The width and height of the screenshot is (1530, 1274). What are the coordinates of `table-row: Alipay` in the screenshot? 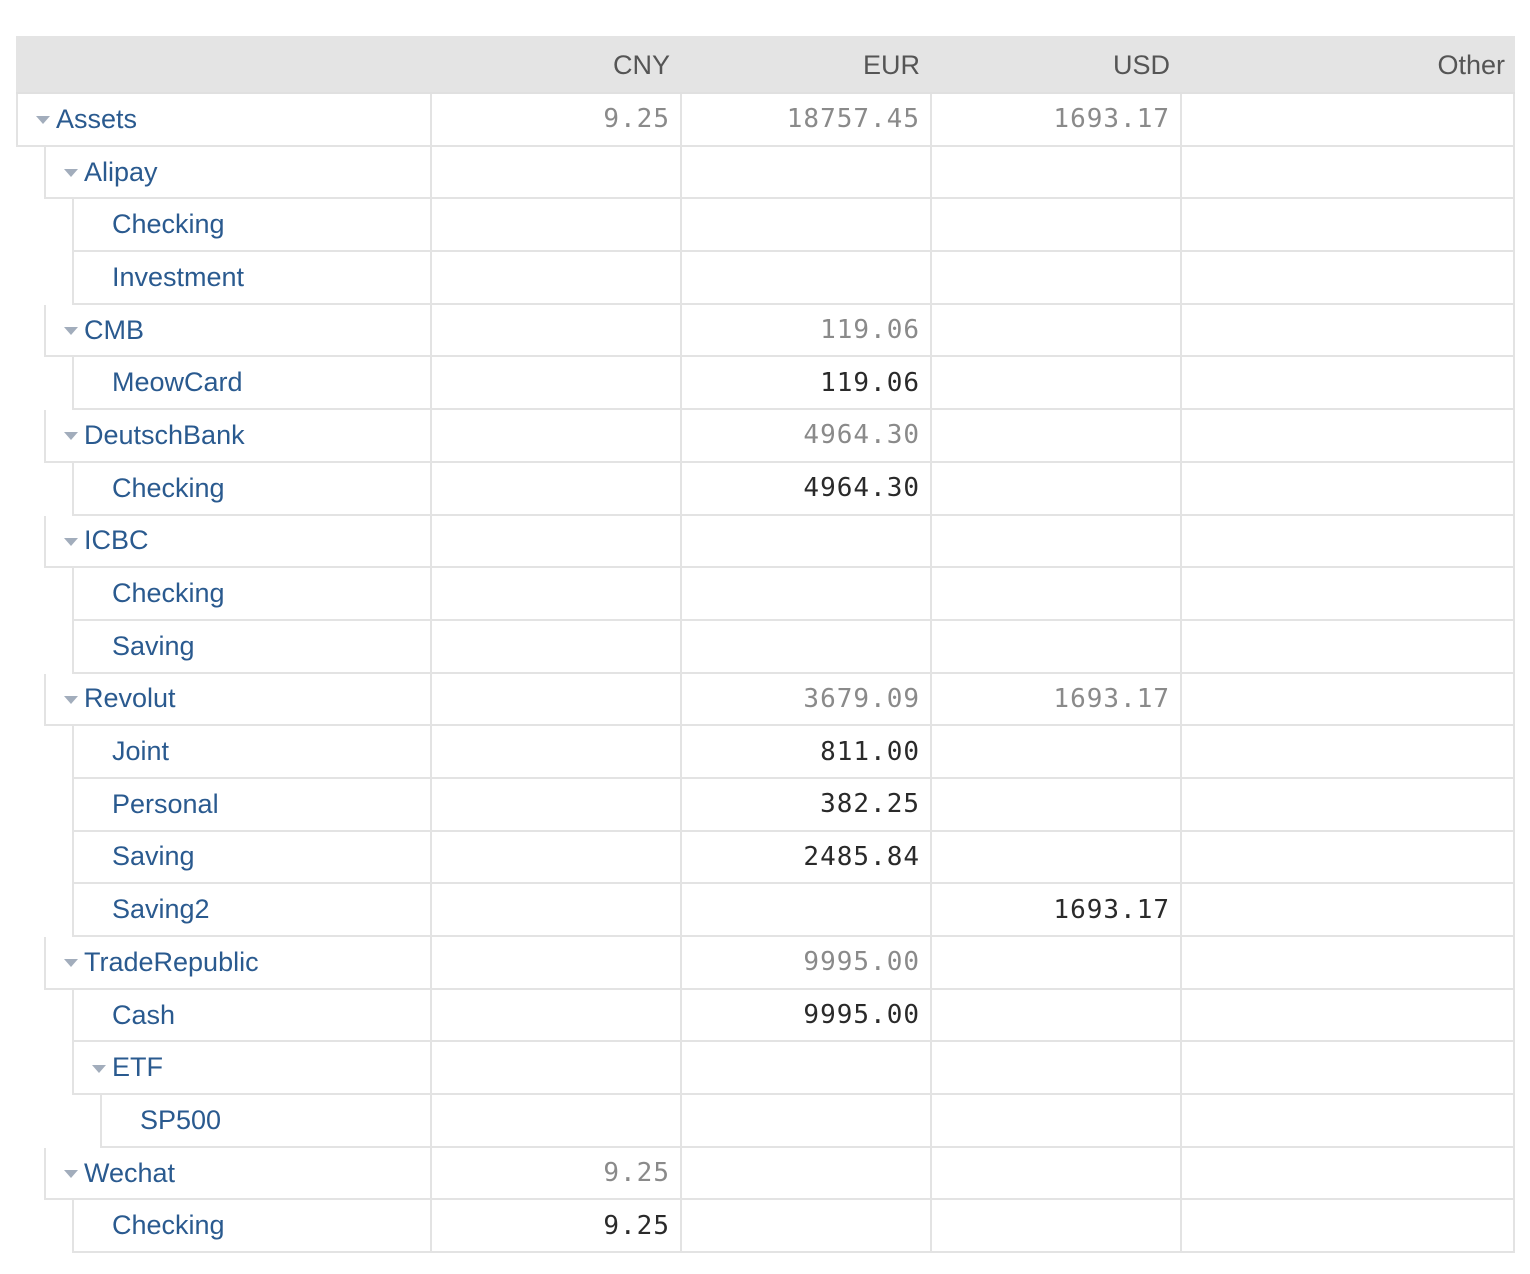 It's located at (765, 173).